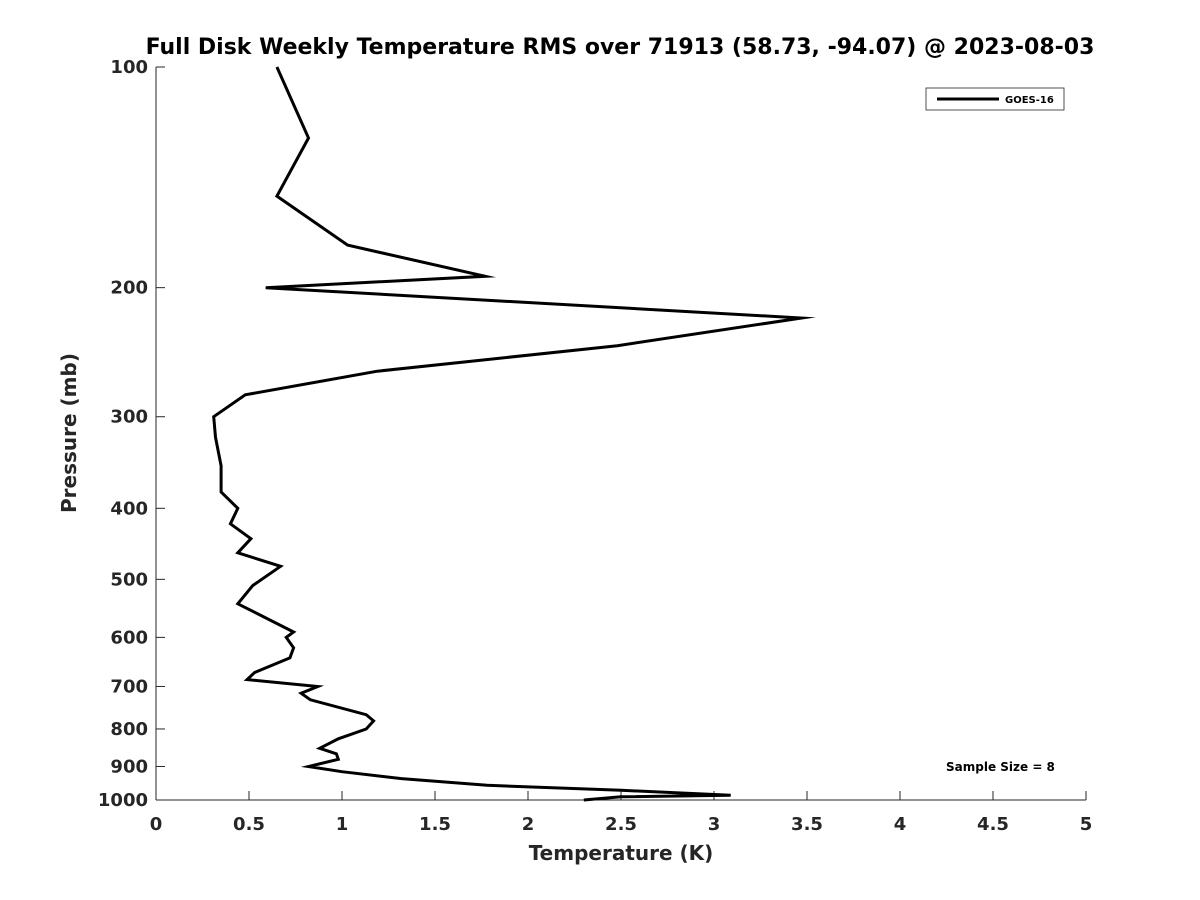  What do you see at coordinates (807, 824) in the screenshot?
I see `x-tick-label: 3.5` at bounding box center [807, 824].